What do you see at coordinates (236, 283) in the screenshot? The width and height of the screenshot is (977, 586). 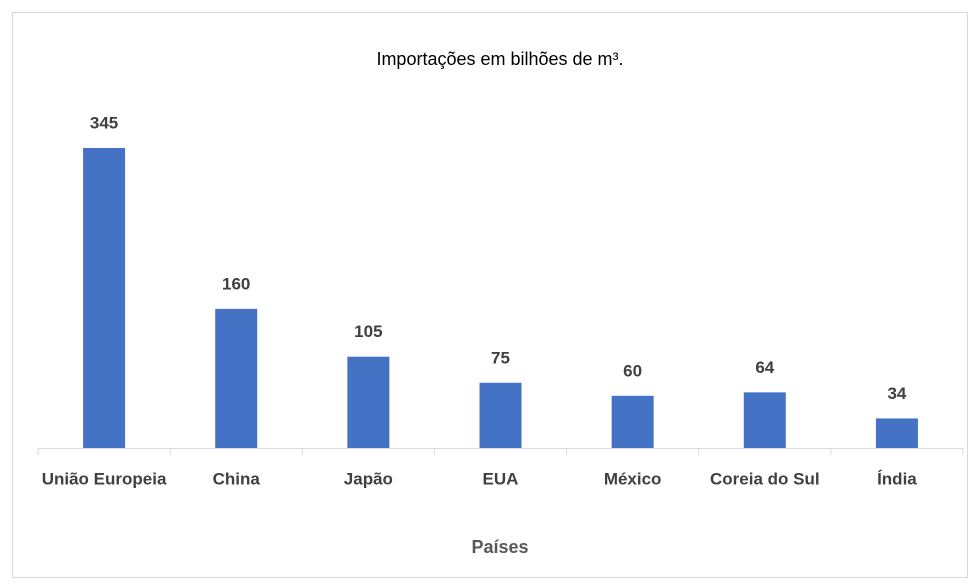 I see `data-label: 160` at bounding box center [236, 283].